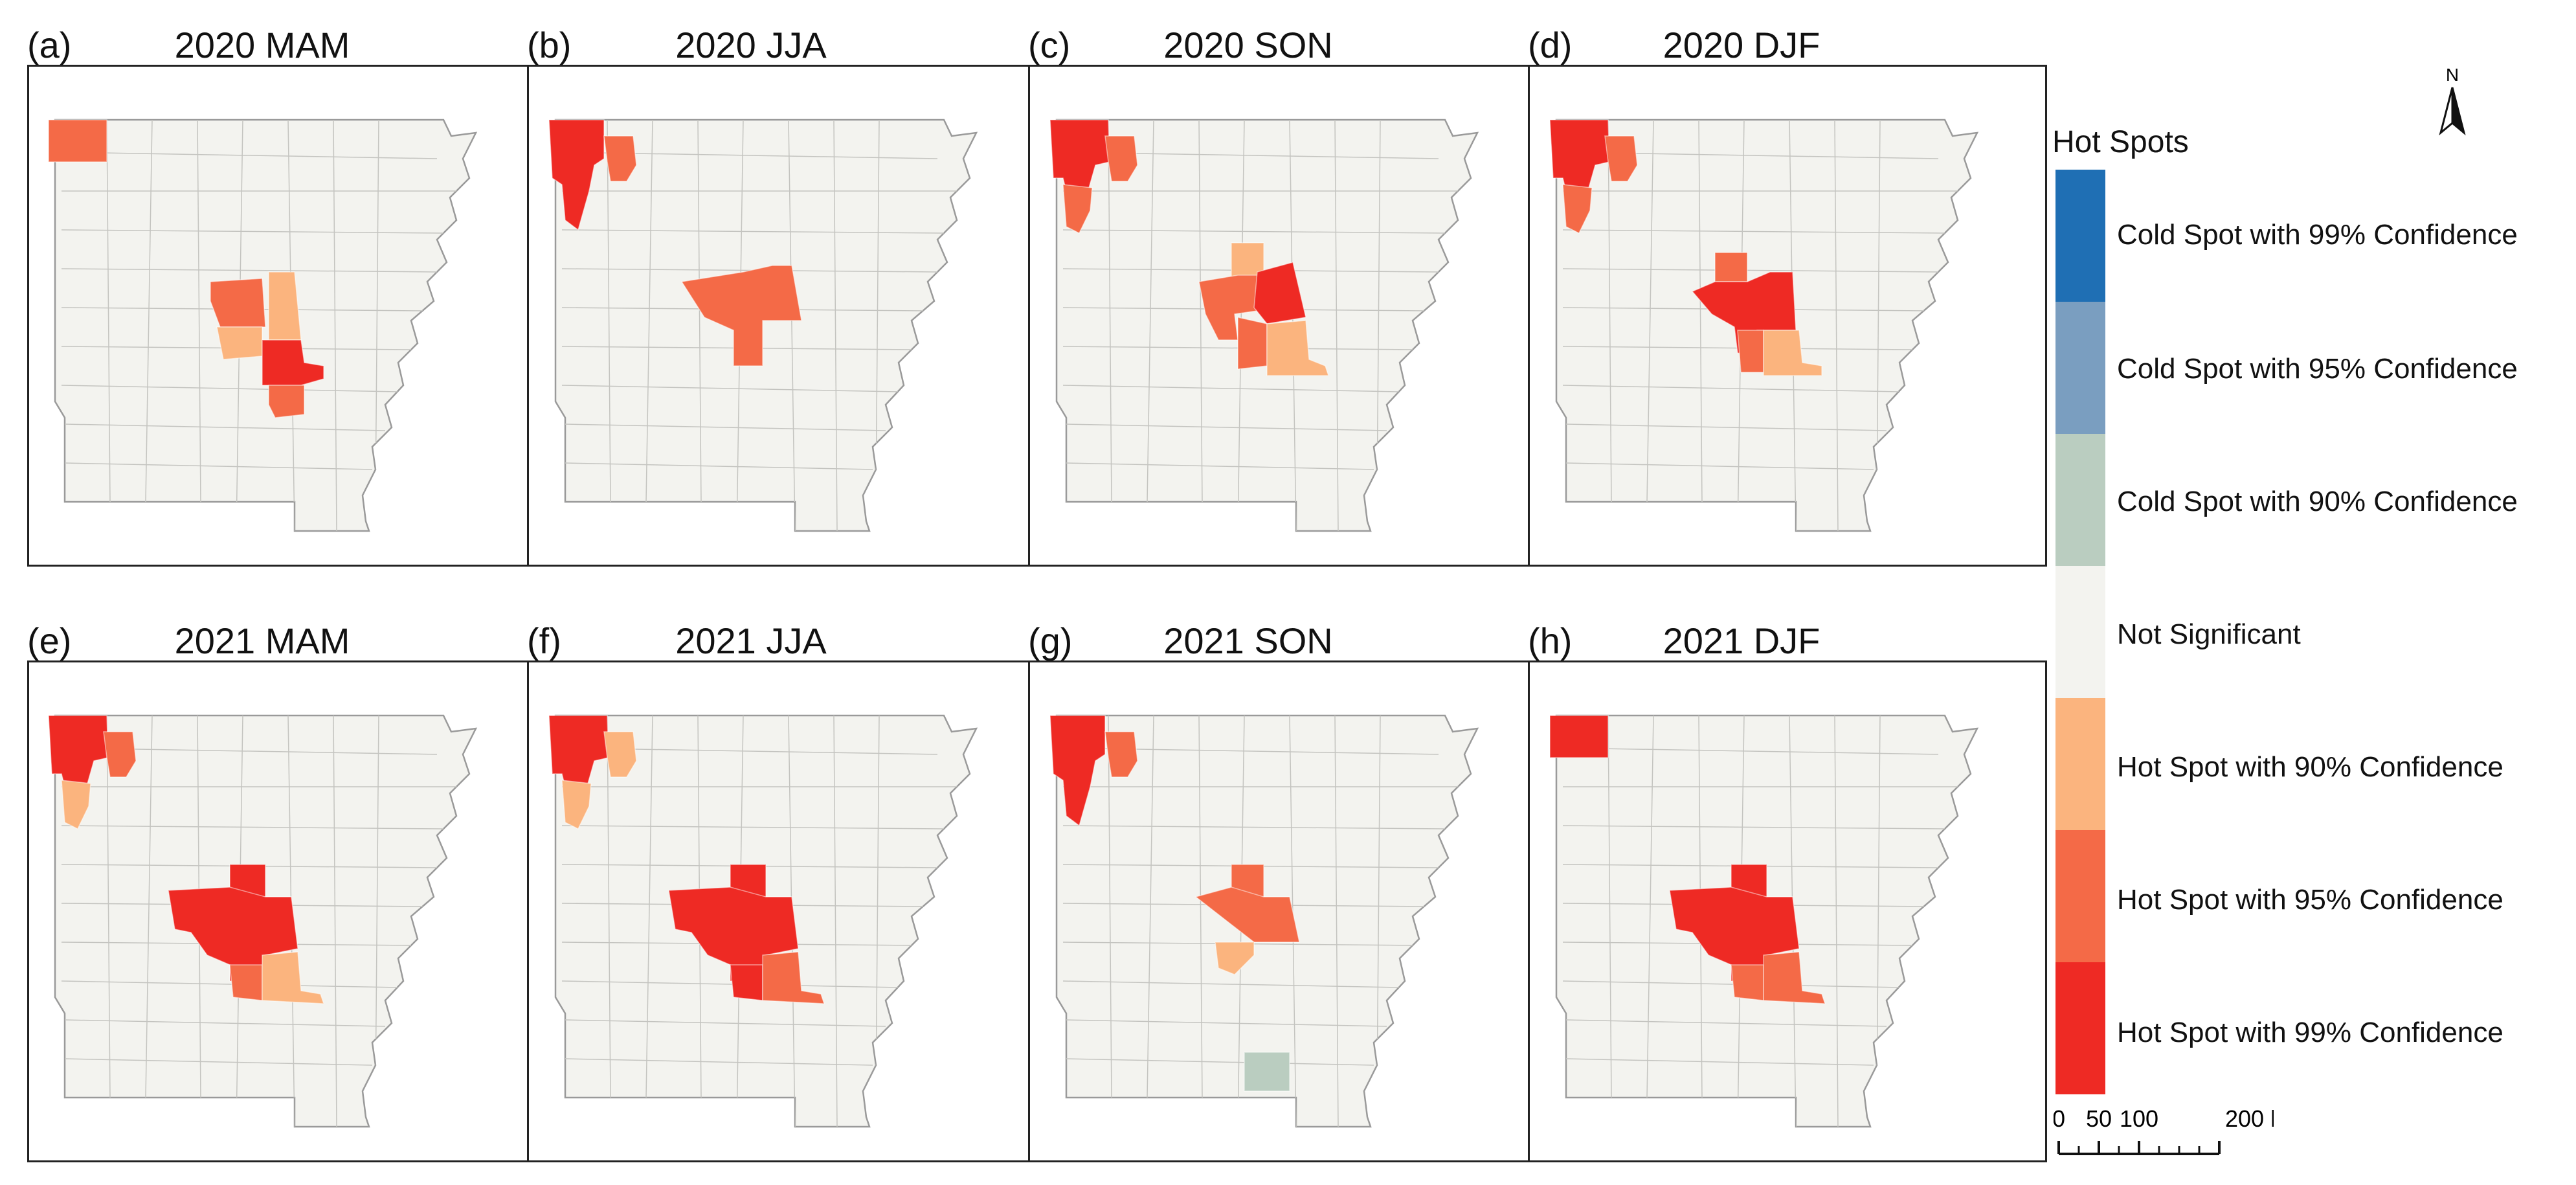 Image resolution: width=2576 pixels, height=1185 pixels. I want to click on legend-label-hot-99: Hot Spot with 99% Confidence, so click(2310, 1032).